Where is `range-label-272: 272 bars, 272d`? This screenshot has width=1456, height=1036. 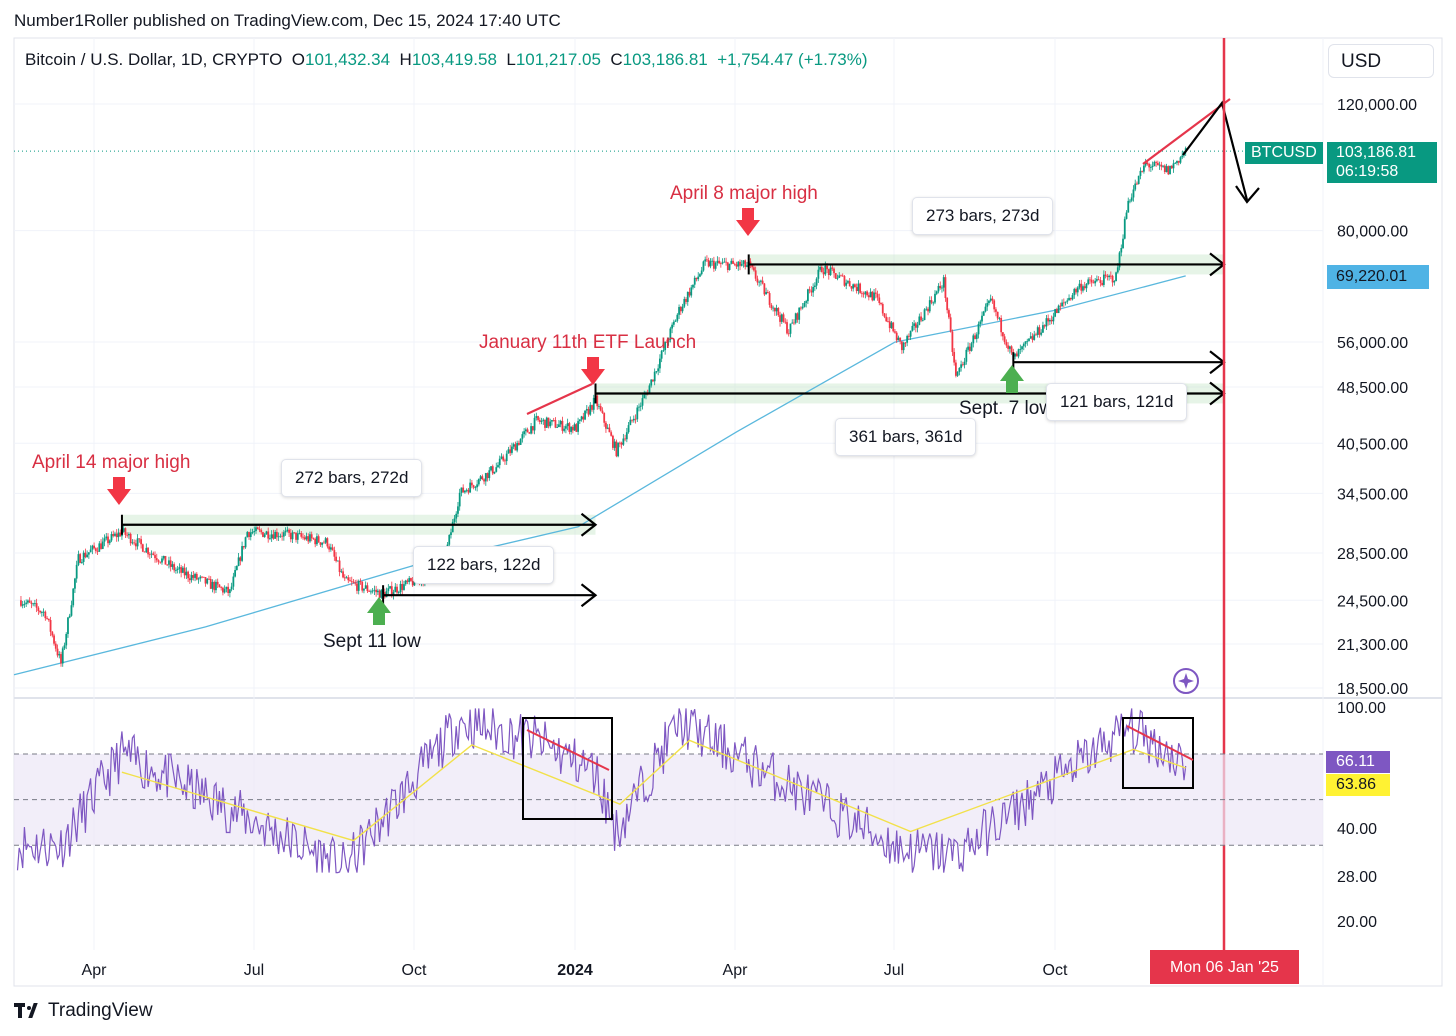
range-label-272: 272 bars, 272d is located at coordinates (352, 478).